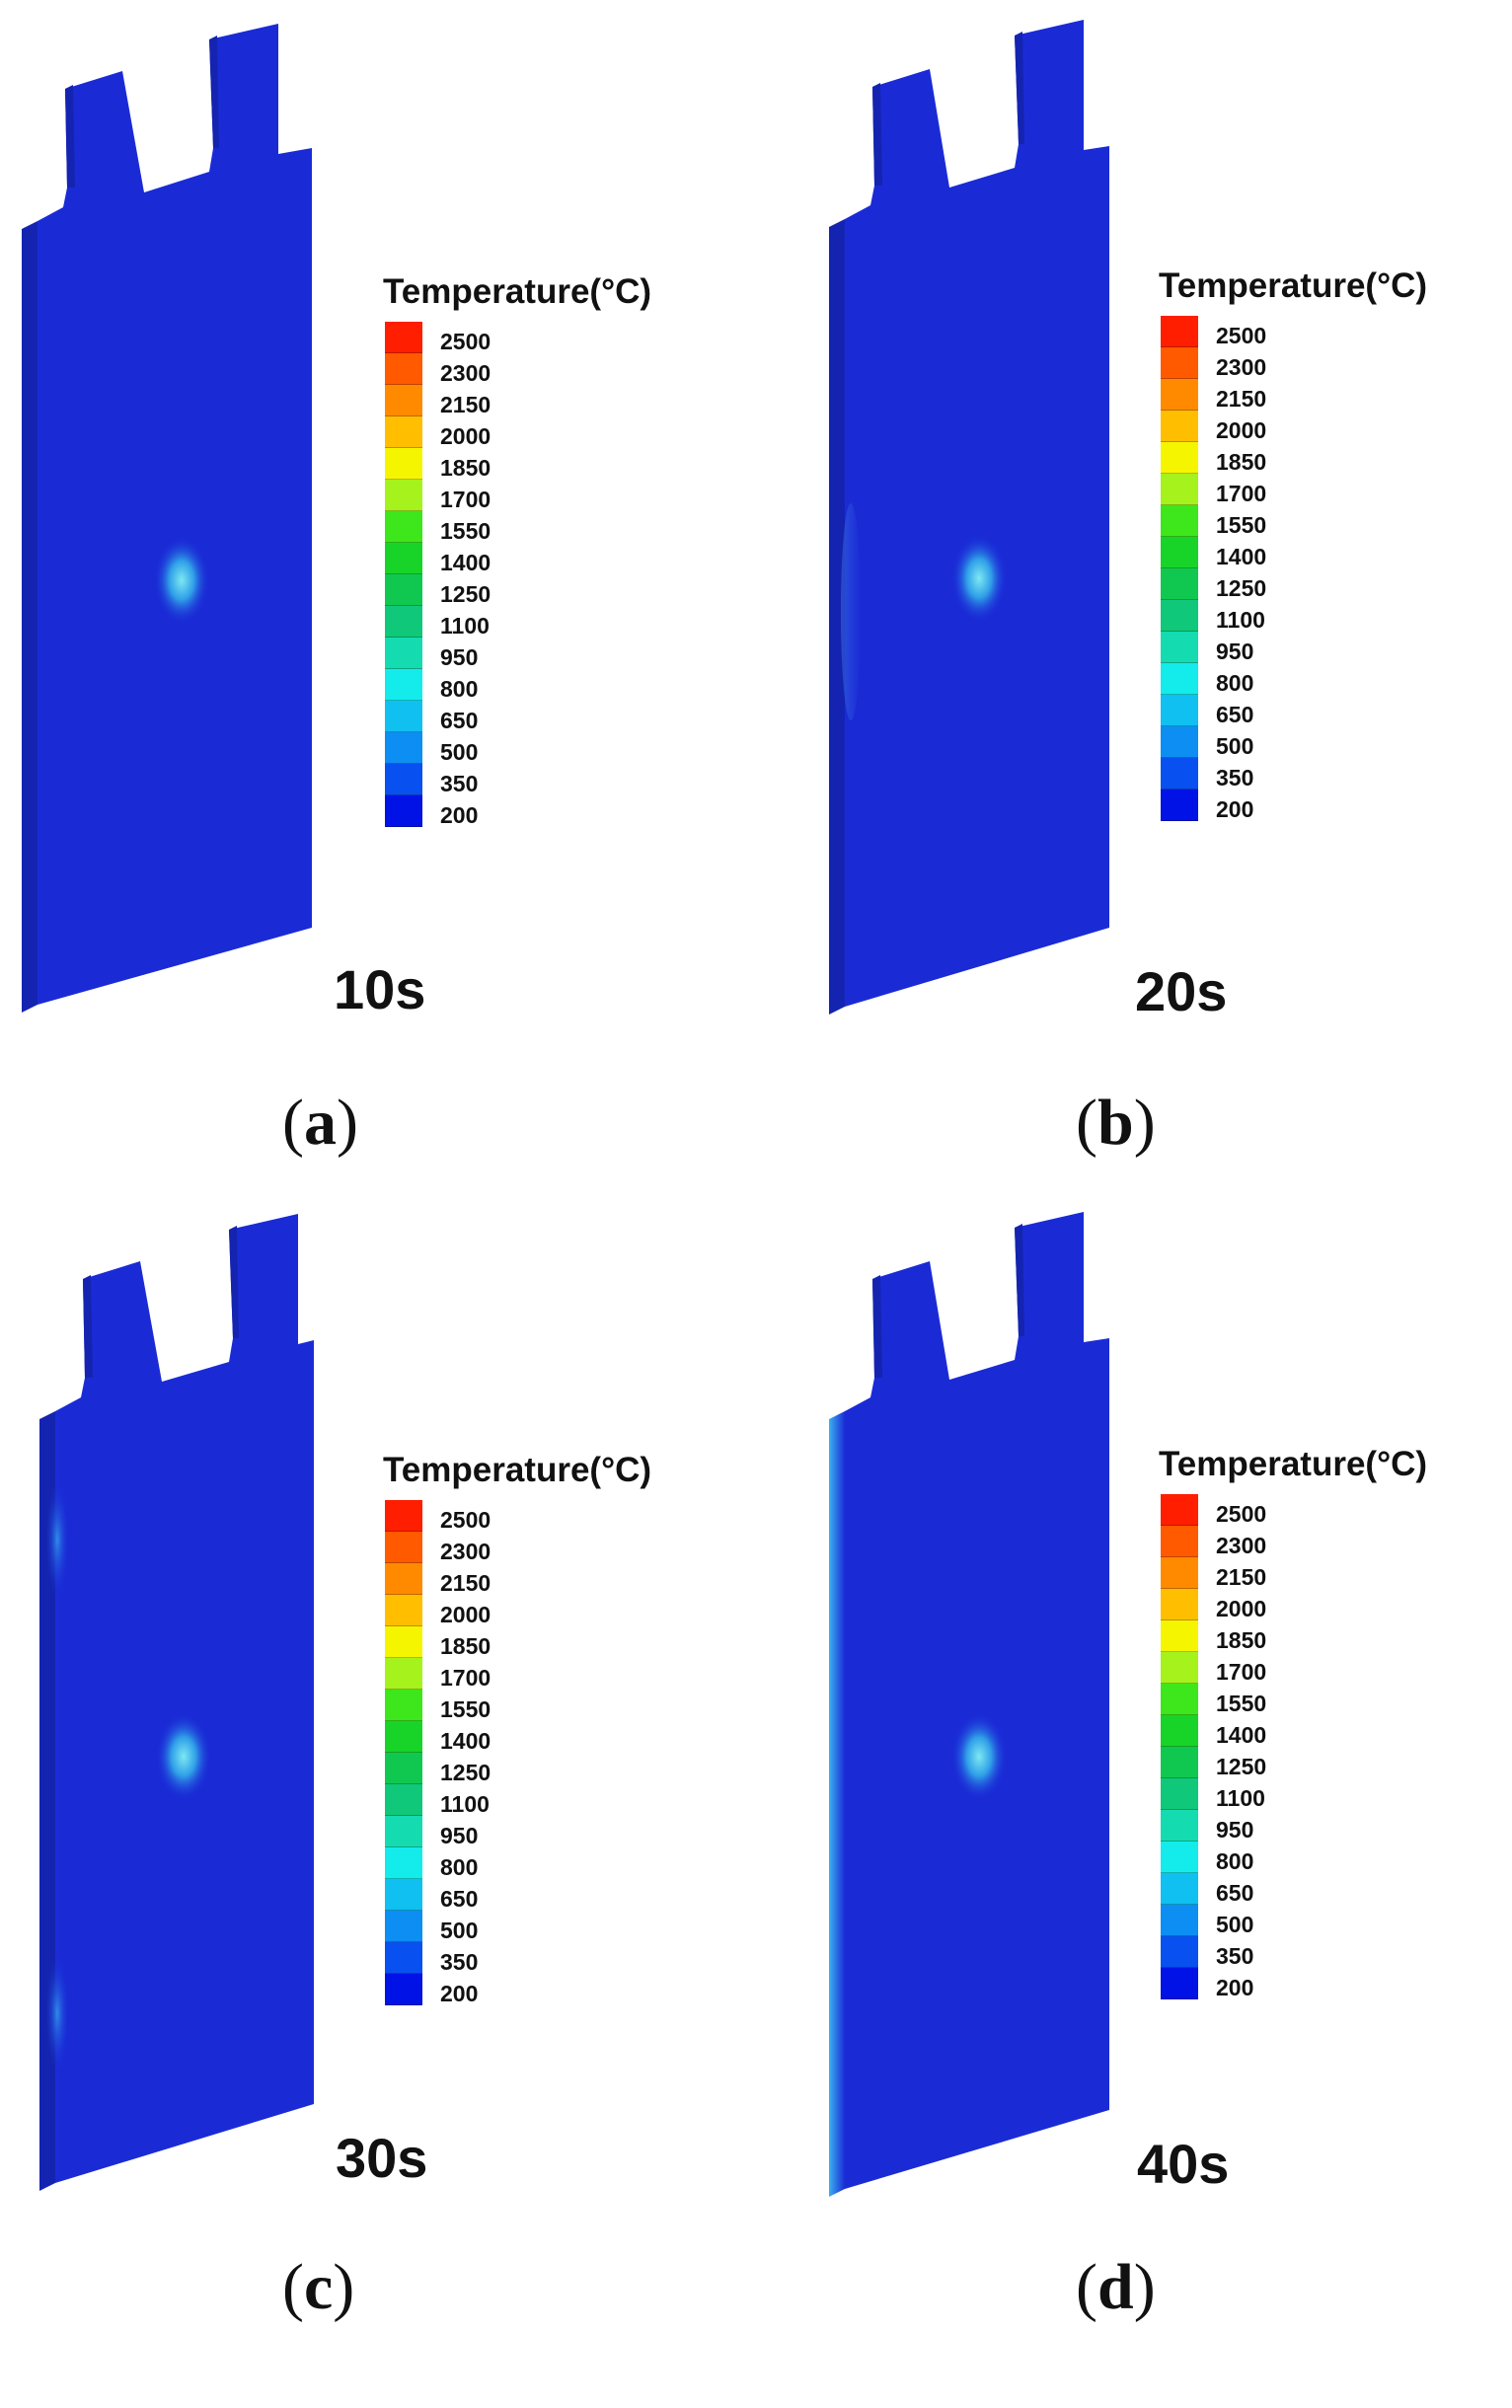  I want to click on battery-cell-d, so click(969, 1705).